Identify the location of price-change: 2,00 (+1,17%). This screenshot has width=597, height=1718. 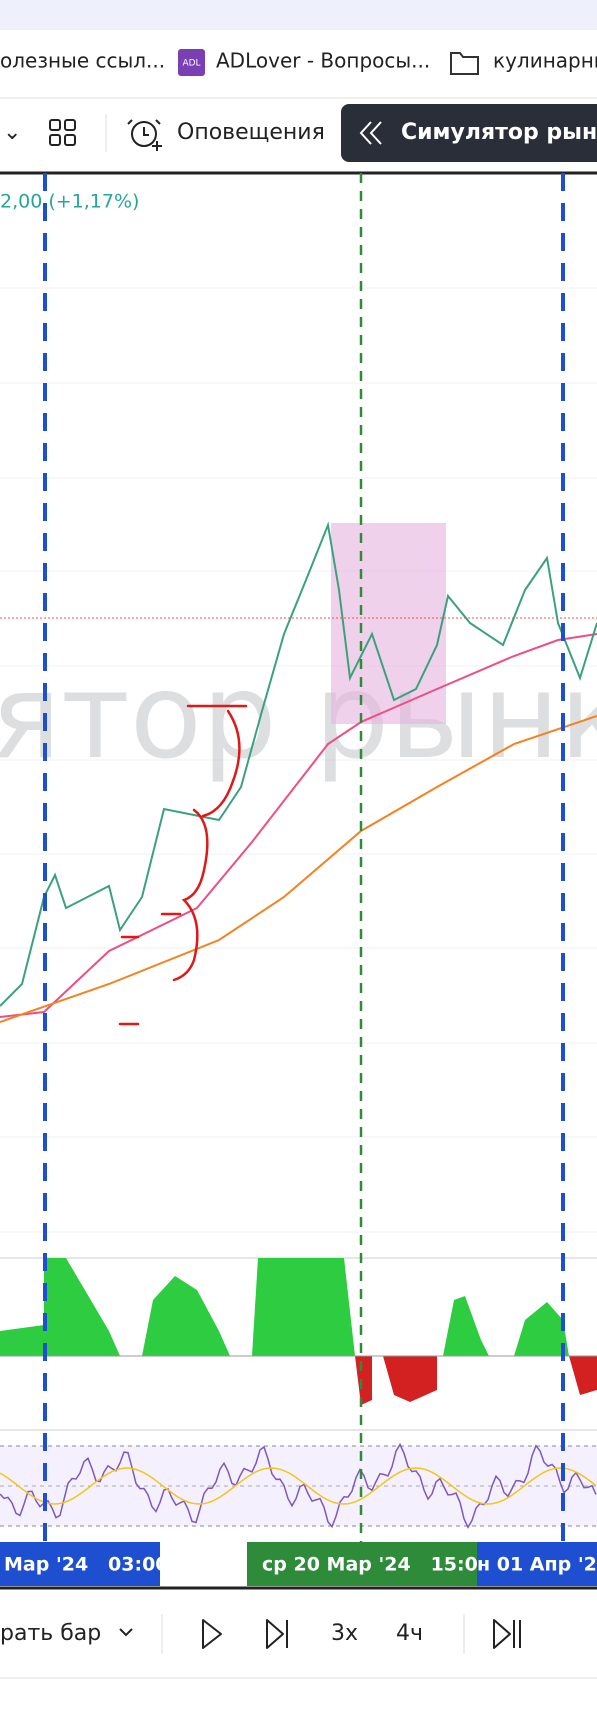
(69, 202).